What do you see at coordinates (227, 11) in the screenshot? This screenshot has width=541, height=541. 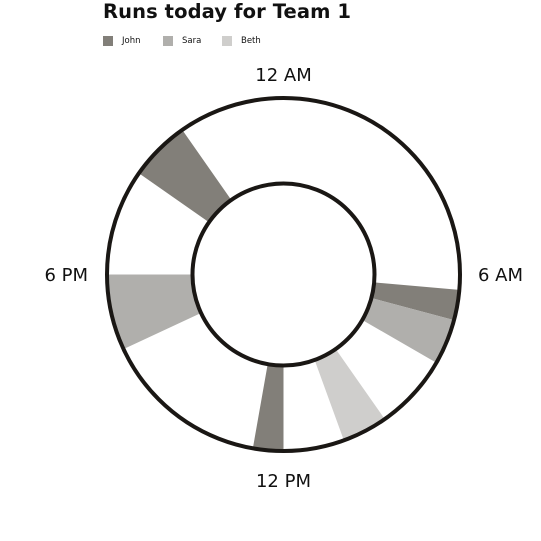 I see `chart-title: Runs today for Team 1` at bounding box center [227, 11].